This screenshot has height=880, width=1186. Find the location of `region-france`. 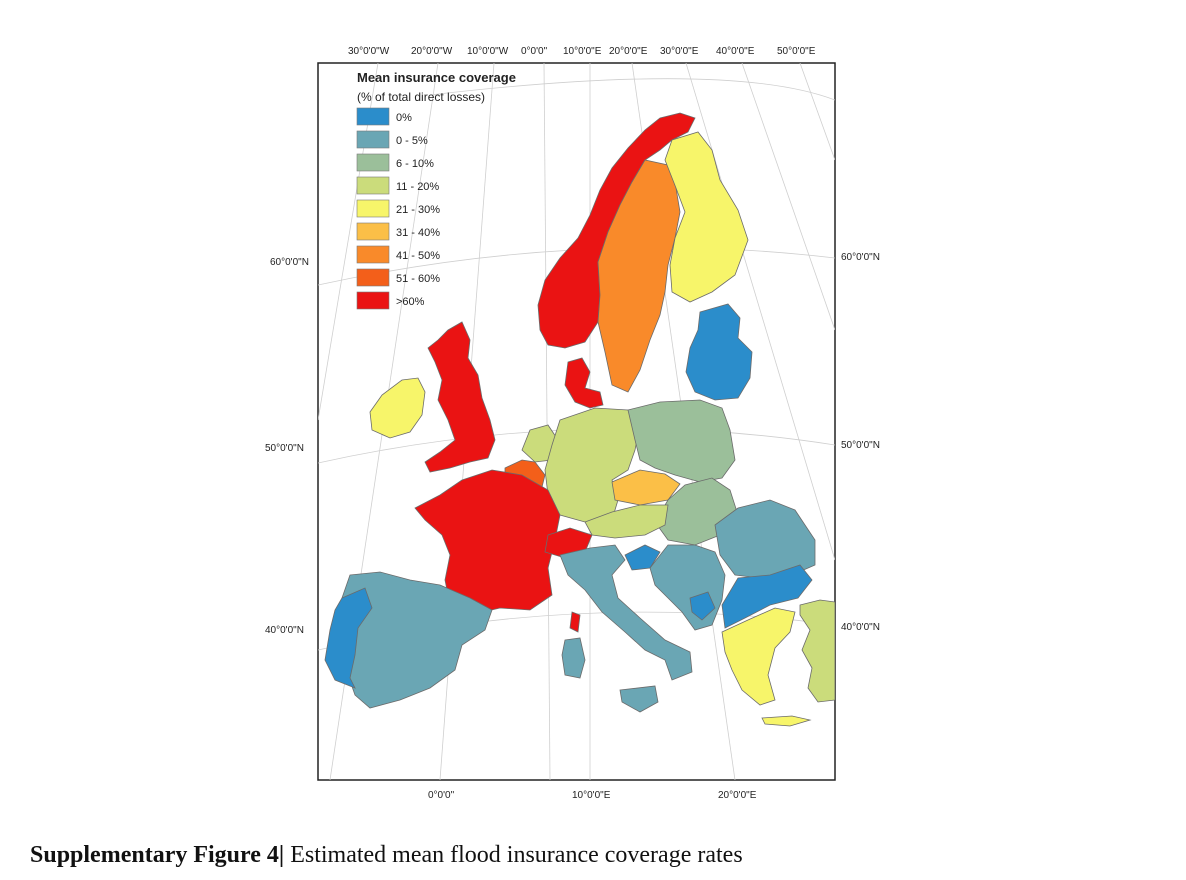

region-france is located at coordinates (487, 542).